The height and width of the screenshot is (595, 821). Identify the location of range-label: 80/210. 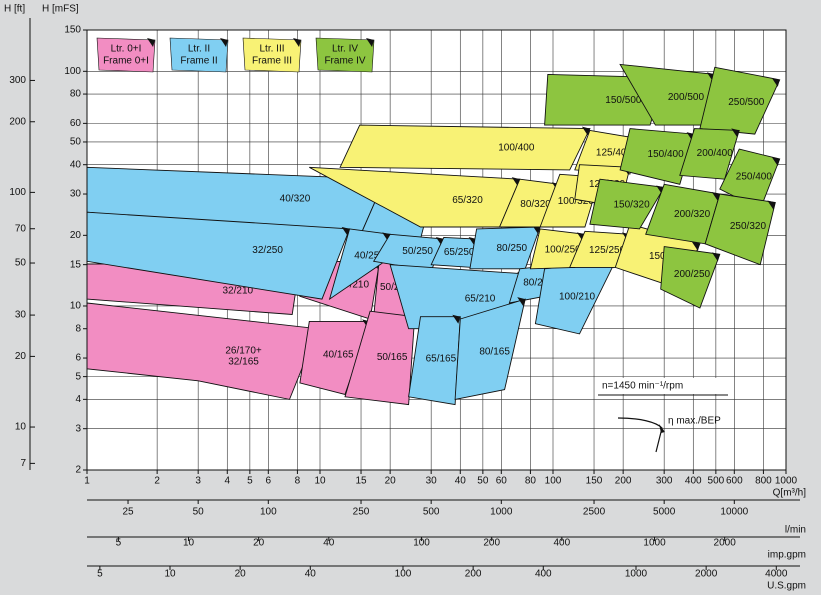
(538, 283).